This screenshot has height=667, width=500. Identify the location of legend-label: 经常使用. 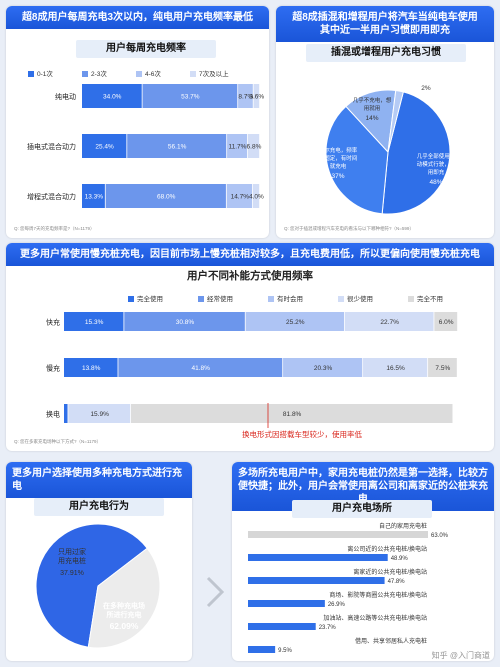
(220, 298).